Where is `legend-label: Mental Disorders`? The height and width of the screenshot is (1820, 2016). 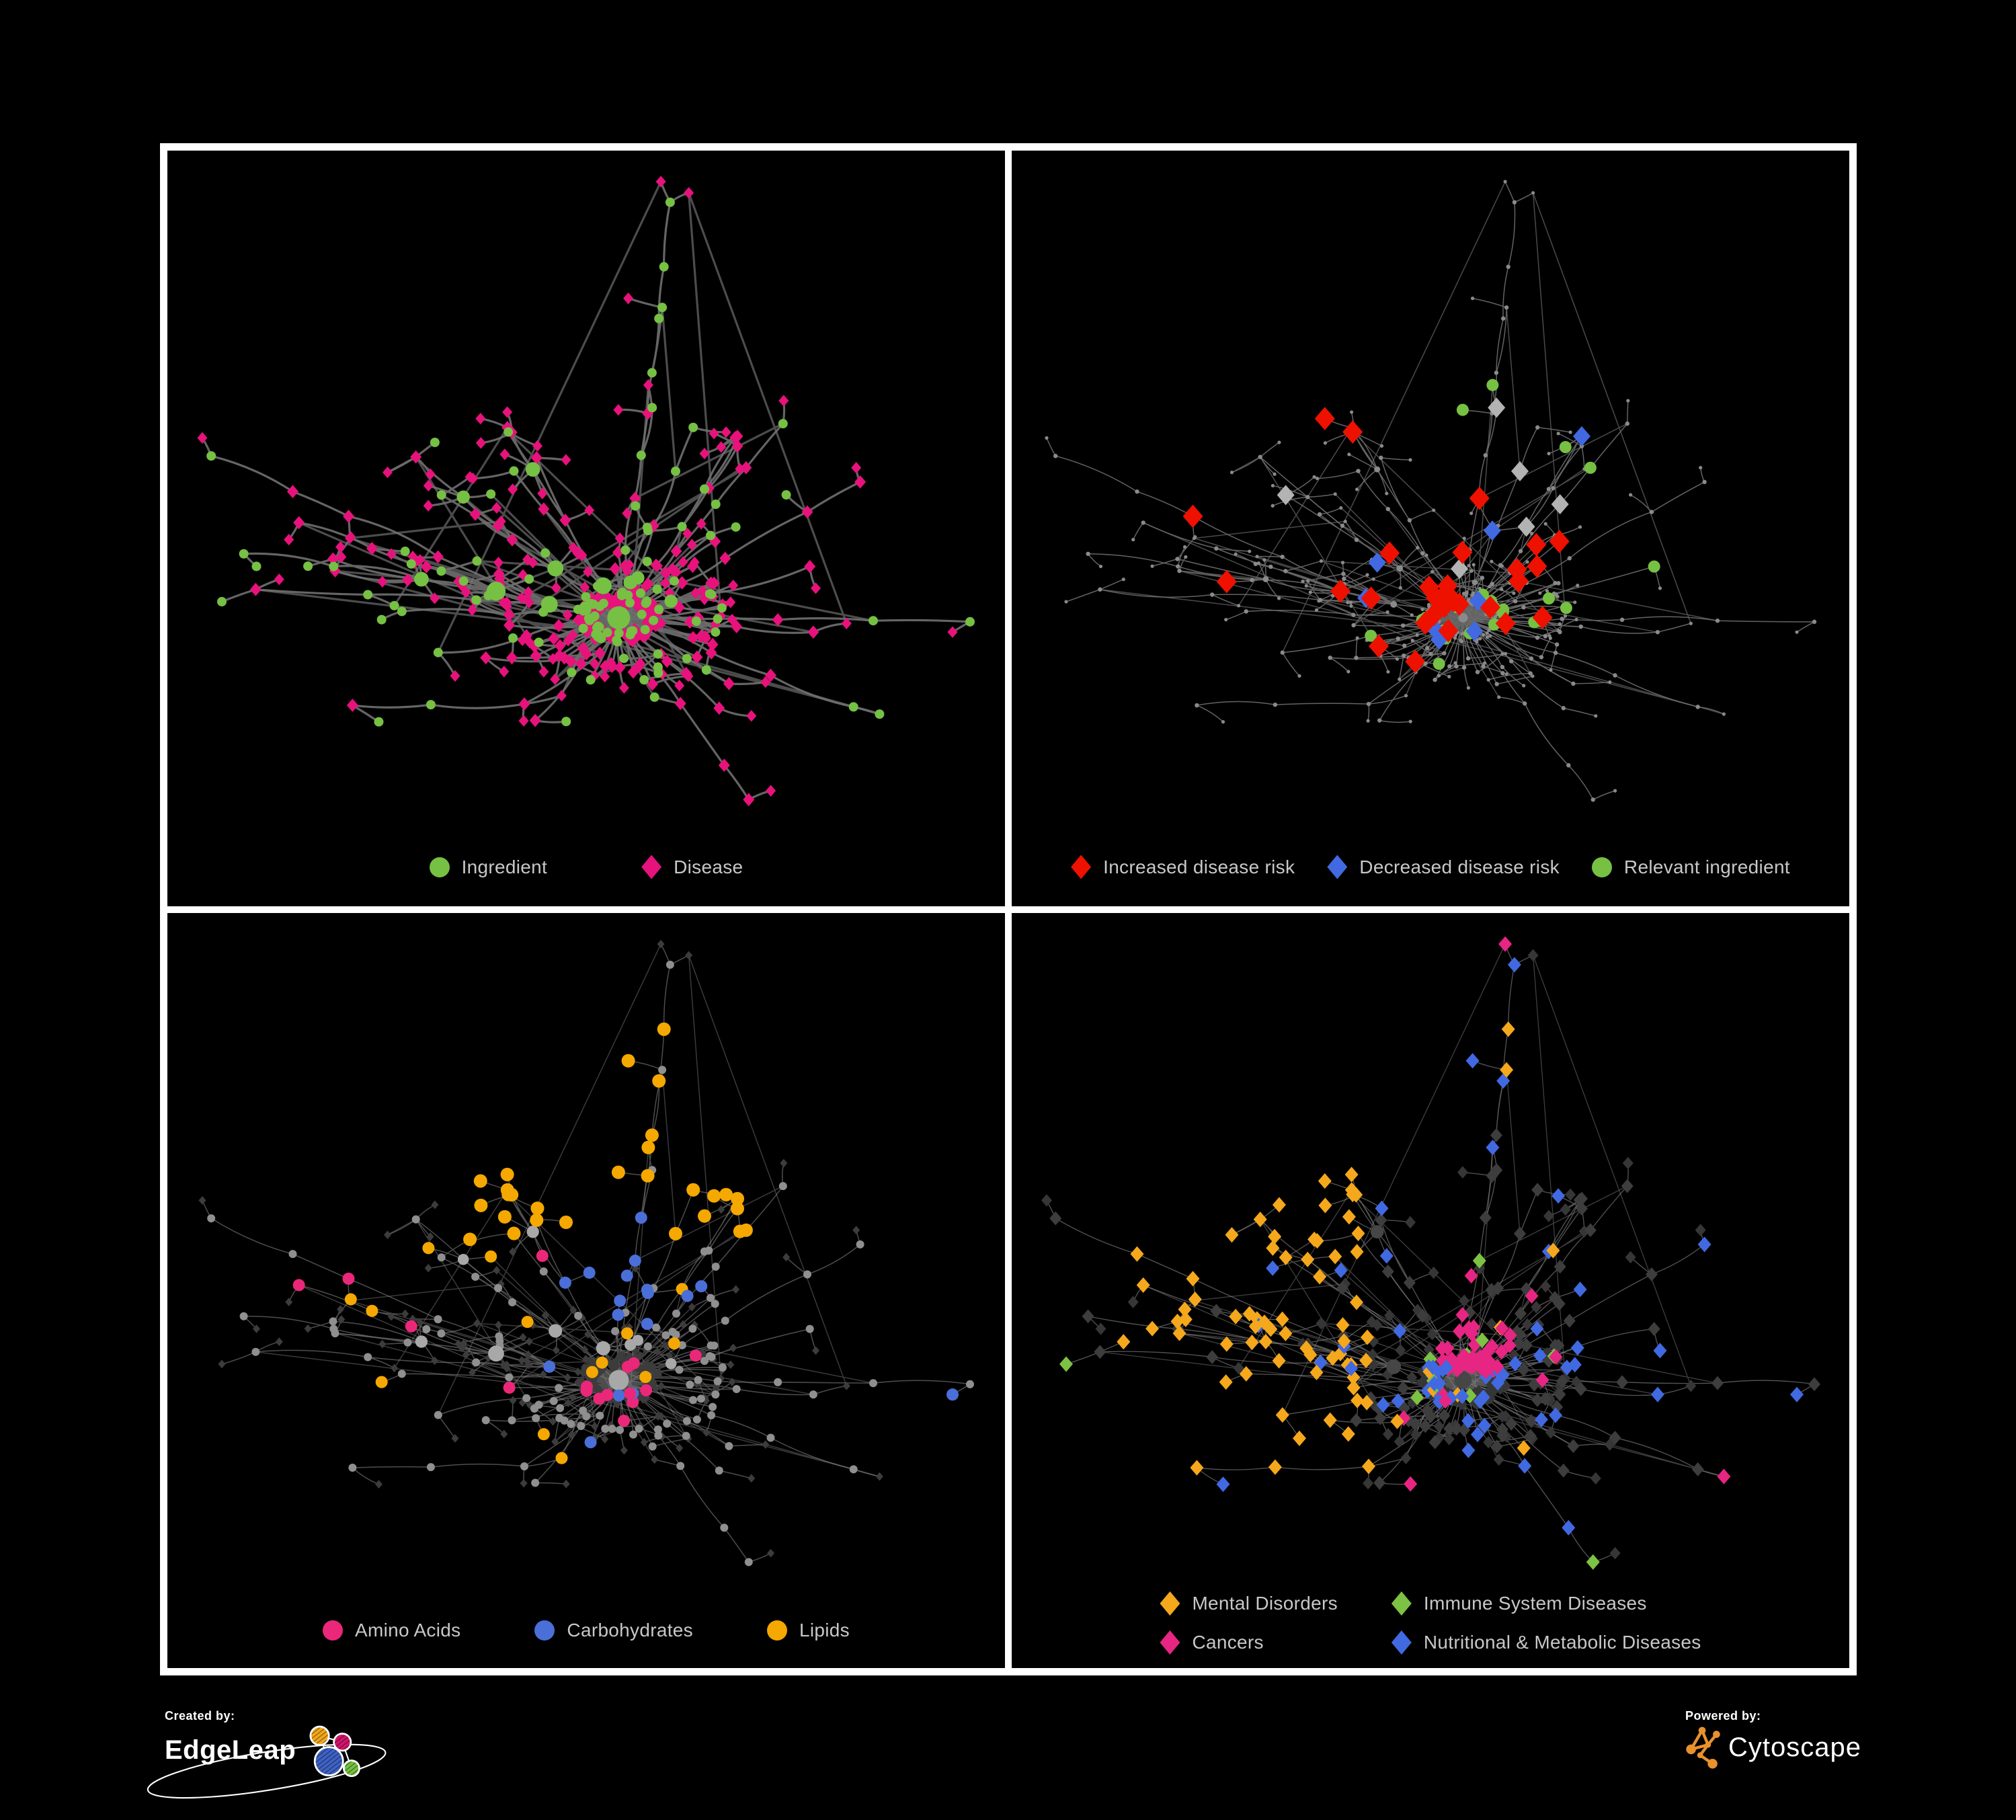 legend-label: Mental Disorders is located at coordinates (1265, 1603).